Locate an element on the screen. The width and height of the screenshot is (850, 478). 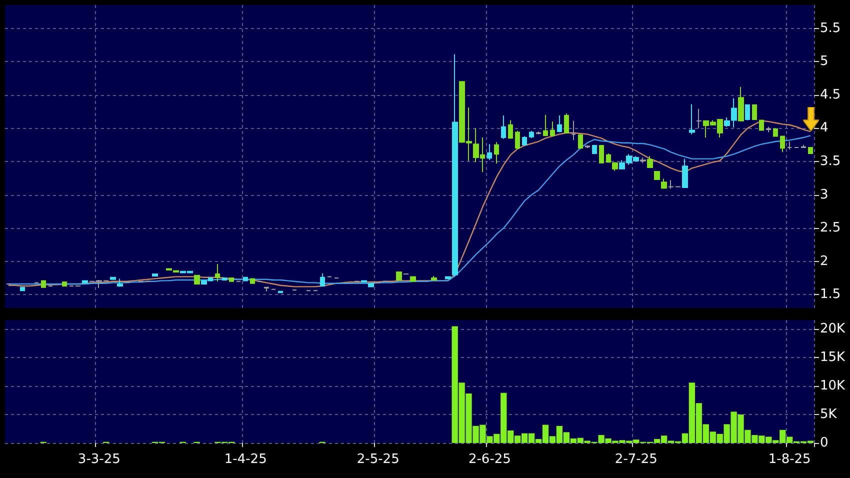
y-tick-label: 3.5 is located at coordinates (830, 161).